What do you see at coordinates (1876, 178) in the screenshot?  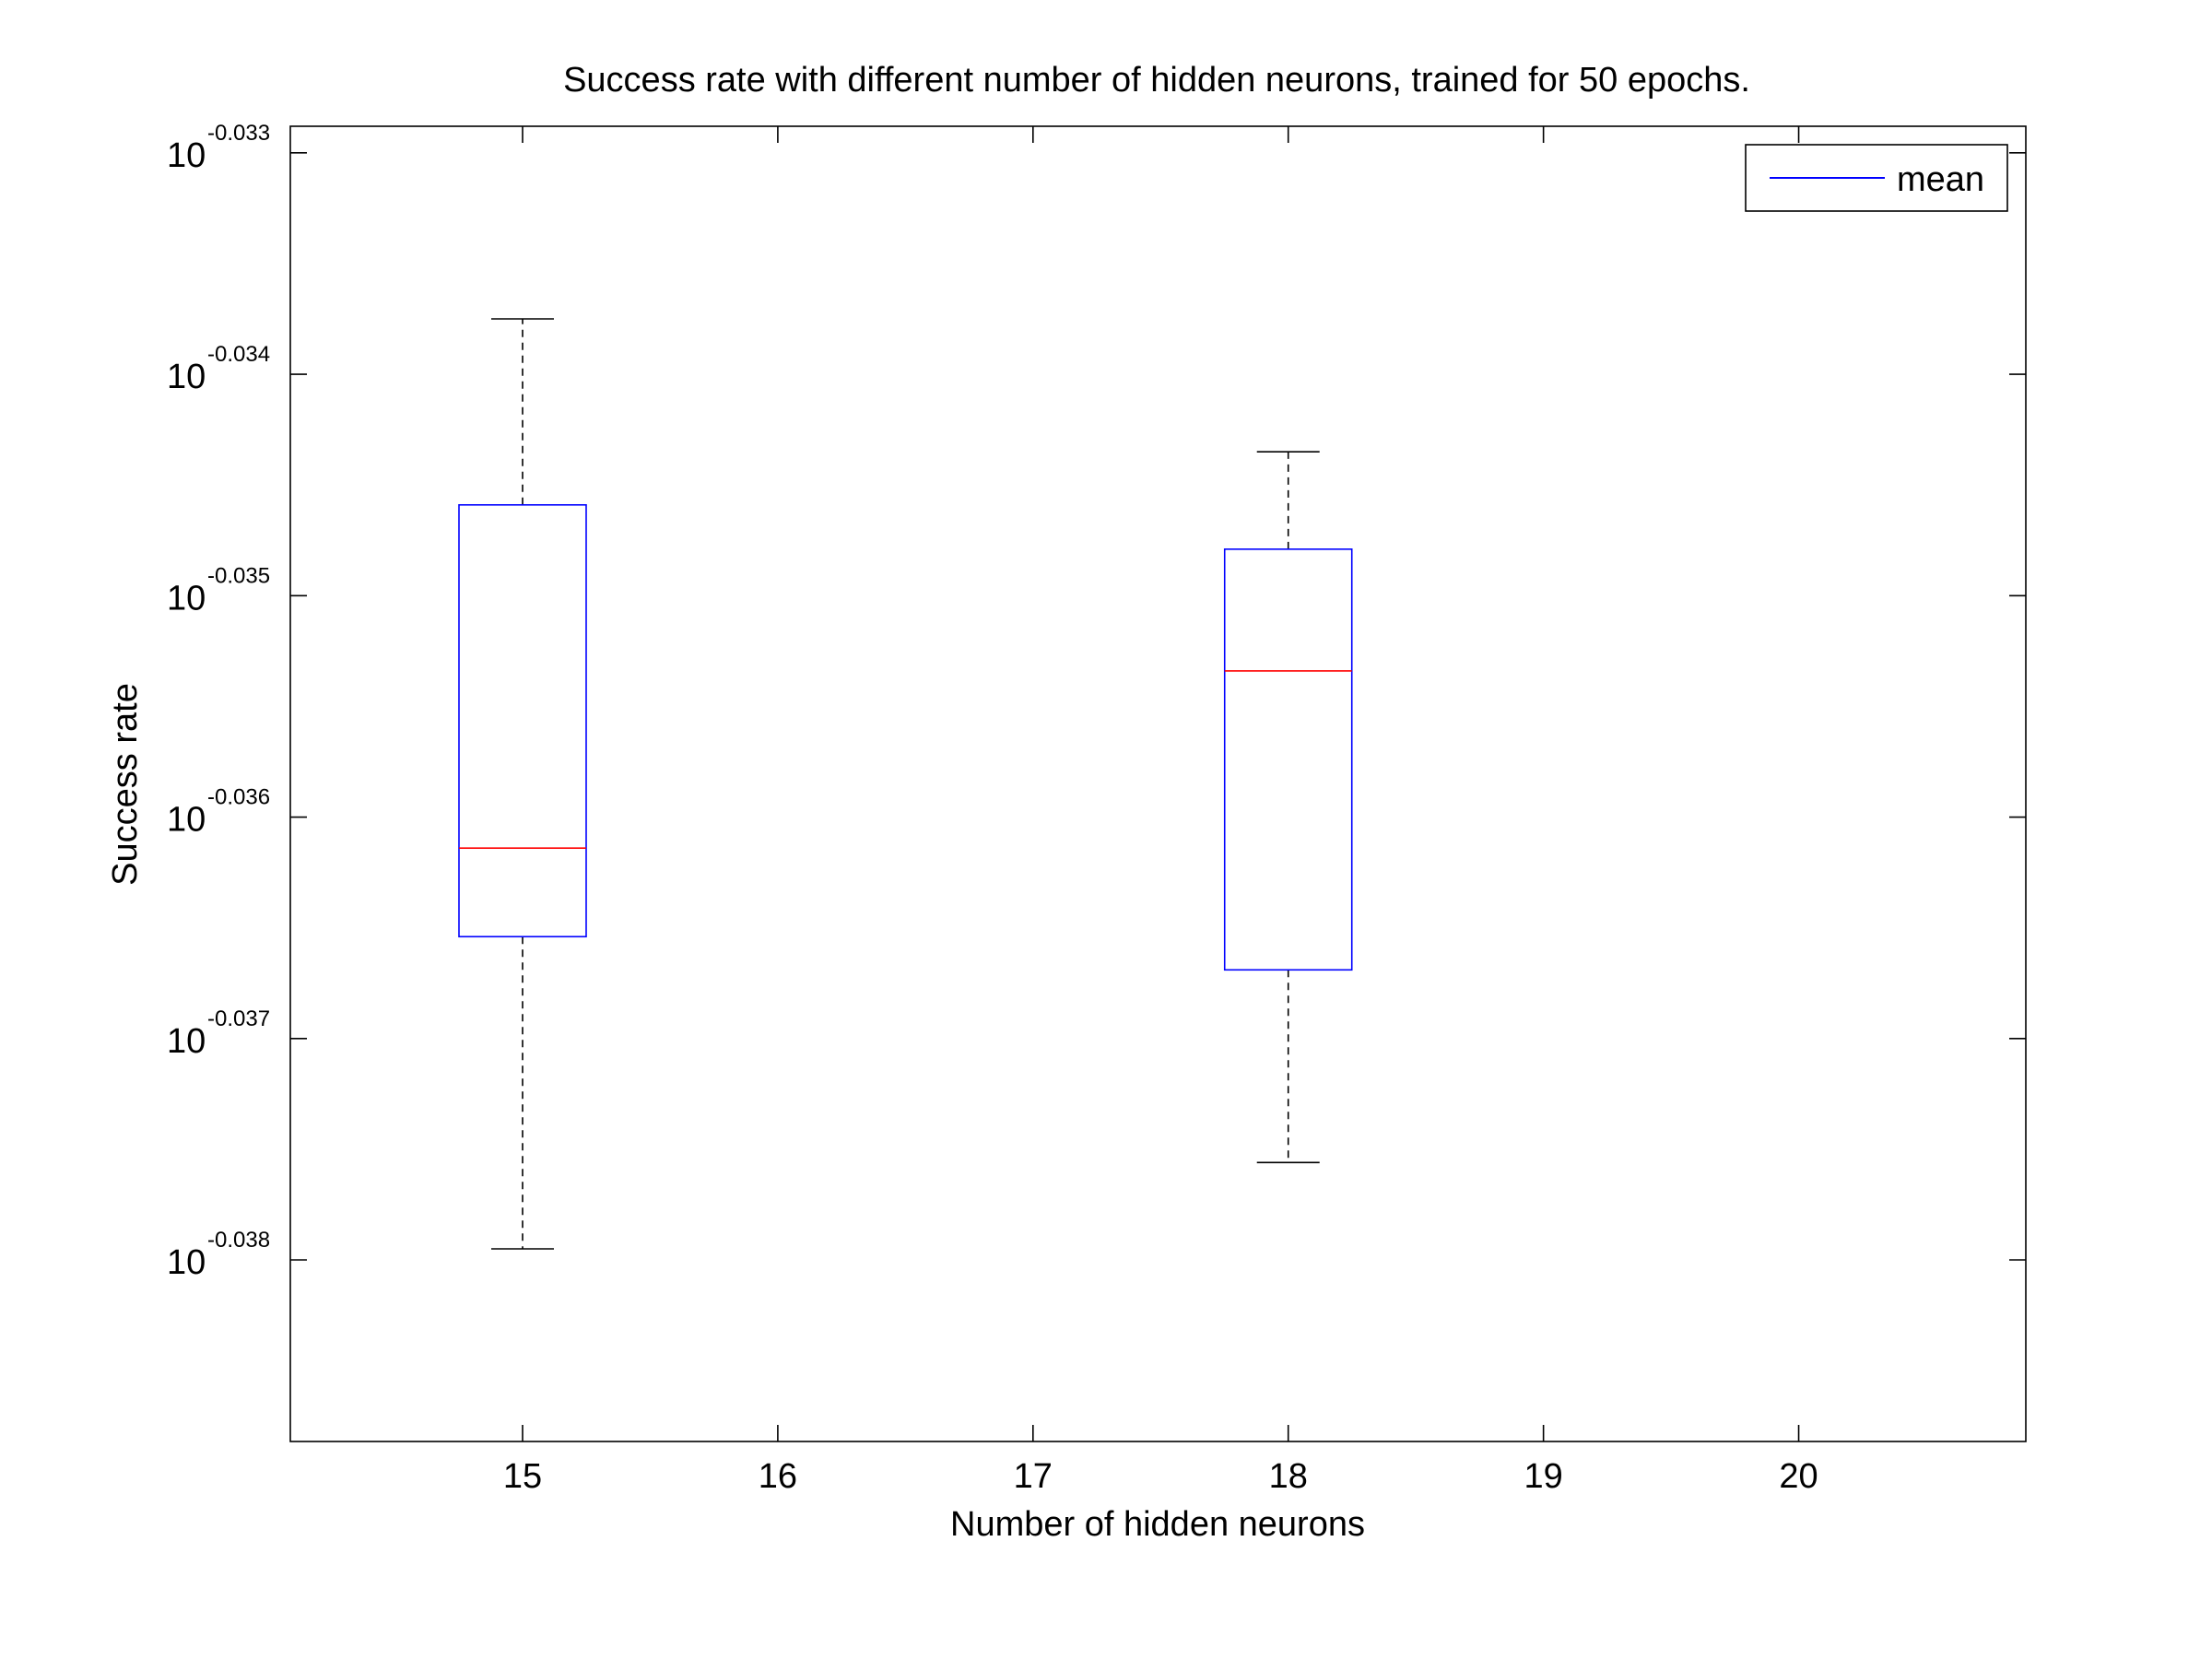 I see `legend: mean` at bounding box center [1876, 178].